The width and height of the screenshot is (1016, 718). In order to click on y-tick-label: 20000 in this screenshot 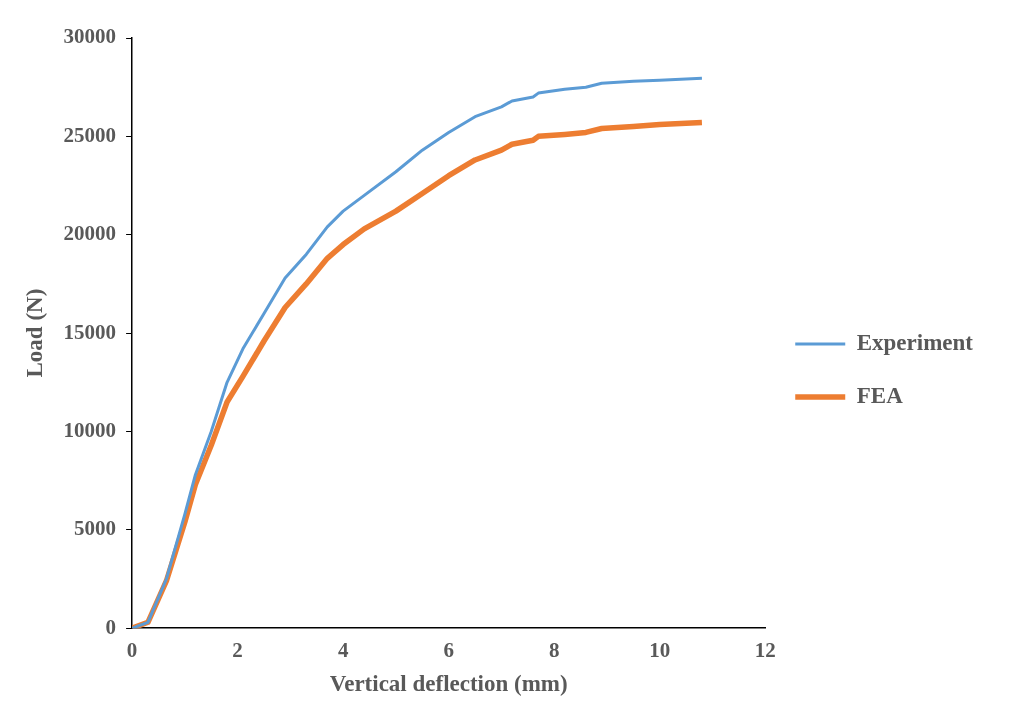, I will do `click(90, 233)`.